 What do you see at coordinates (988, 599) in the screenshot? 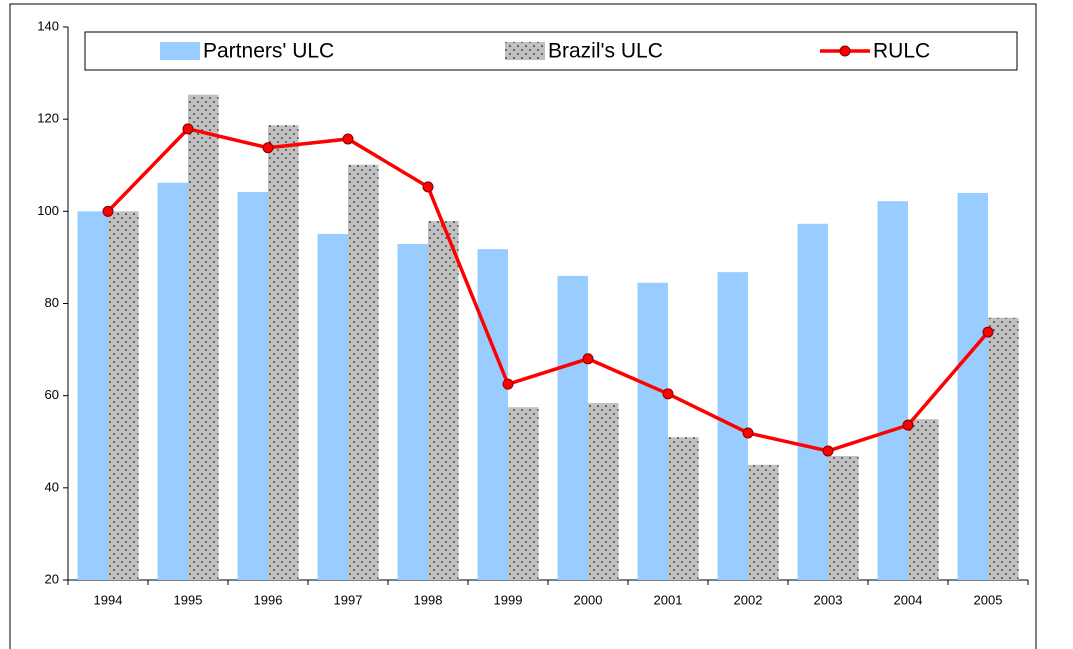
I see `x-tick-label: 2005` at bounding box center [988, 599].